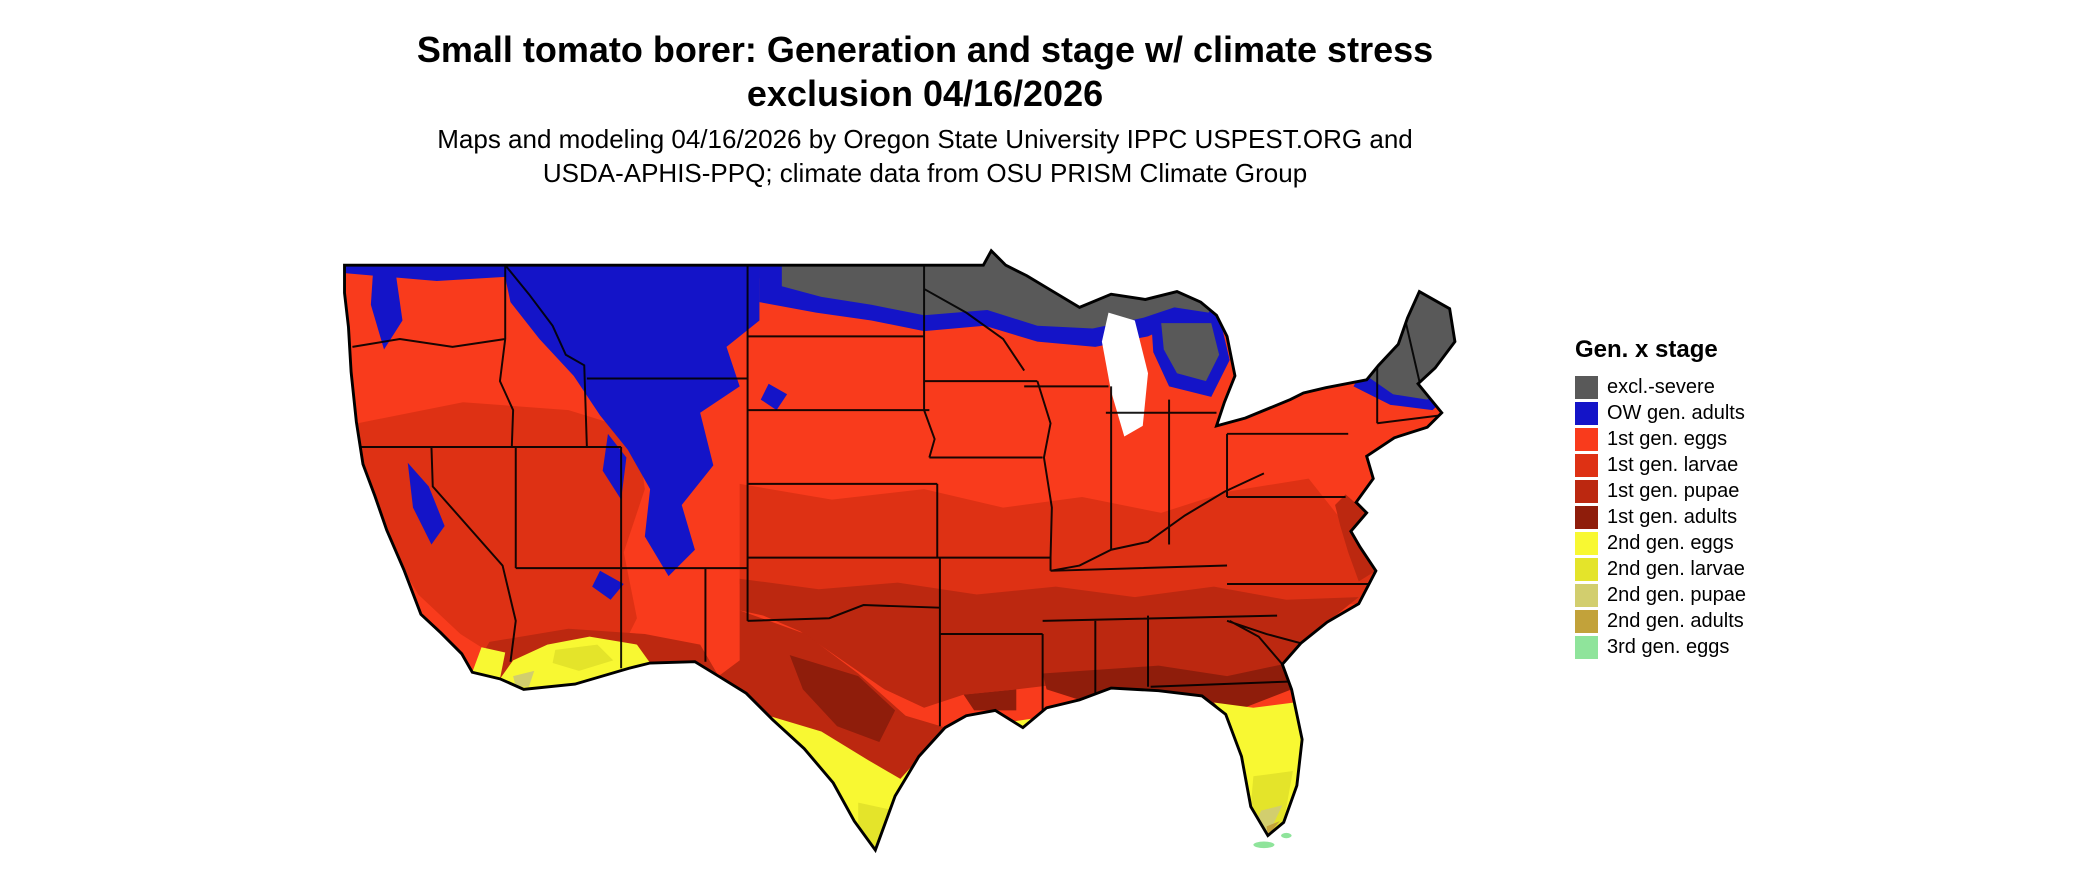 This screenshot has height=892, width=2100. Describe the element at coordinates (1586, 517) in the screenshot. I see `legend-swatch-1st-gen-adults` at that location.